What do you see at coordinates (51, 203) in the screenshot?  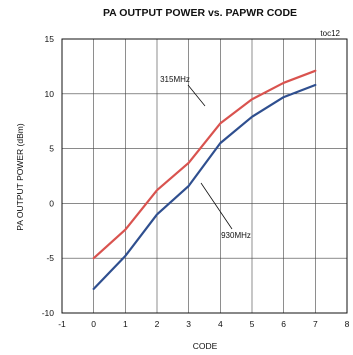 I see `y-tick-label: 0` at bounding box center [51, 203].